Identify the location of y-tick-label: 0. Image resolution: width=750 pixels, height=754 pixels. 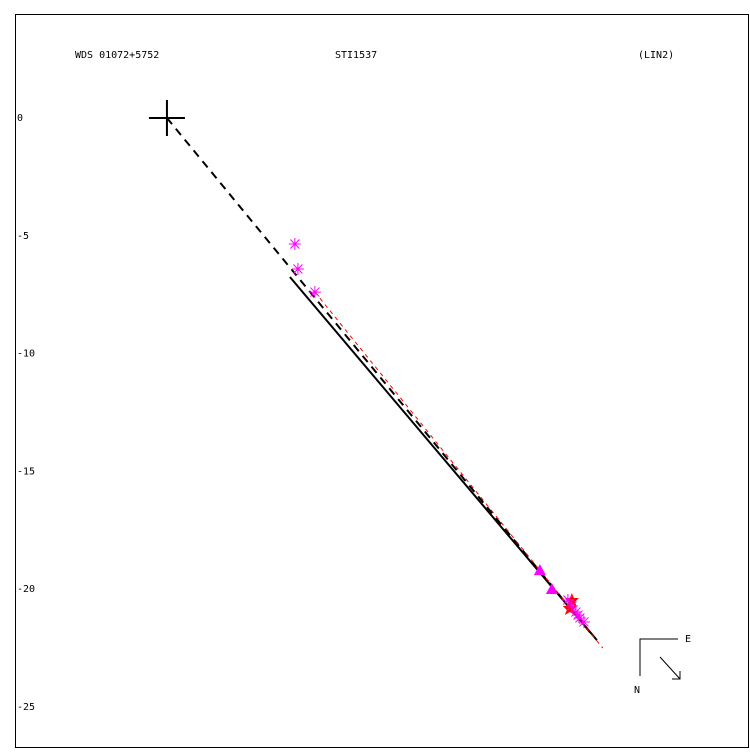
(20, 118).